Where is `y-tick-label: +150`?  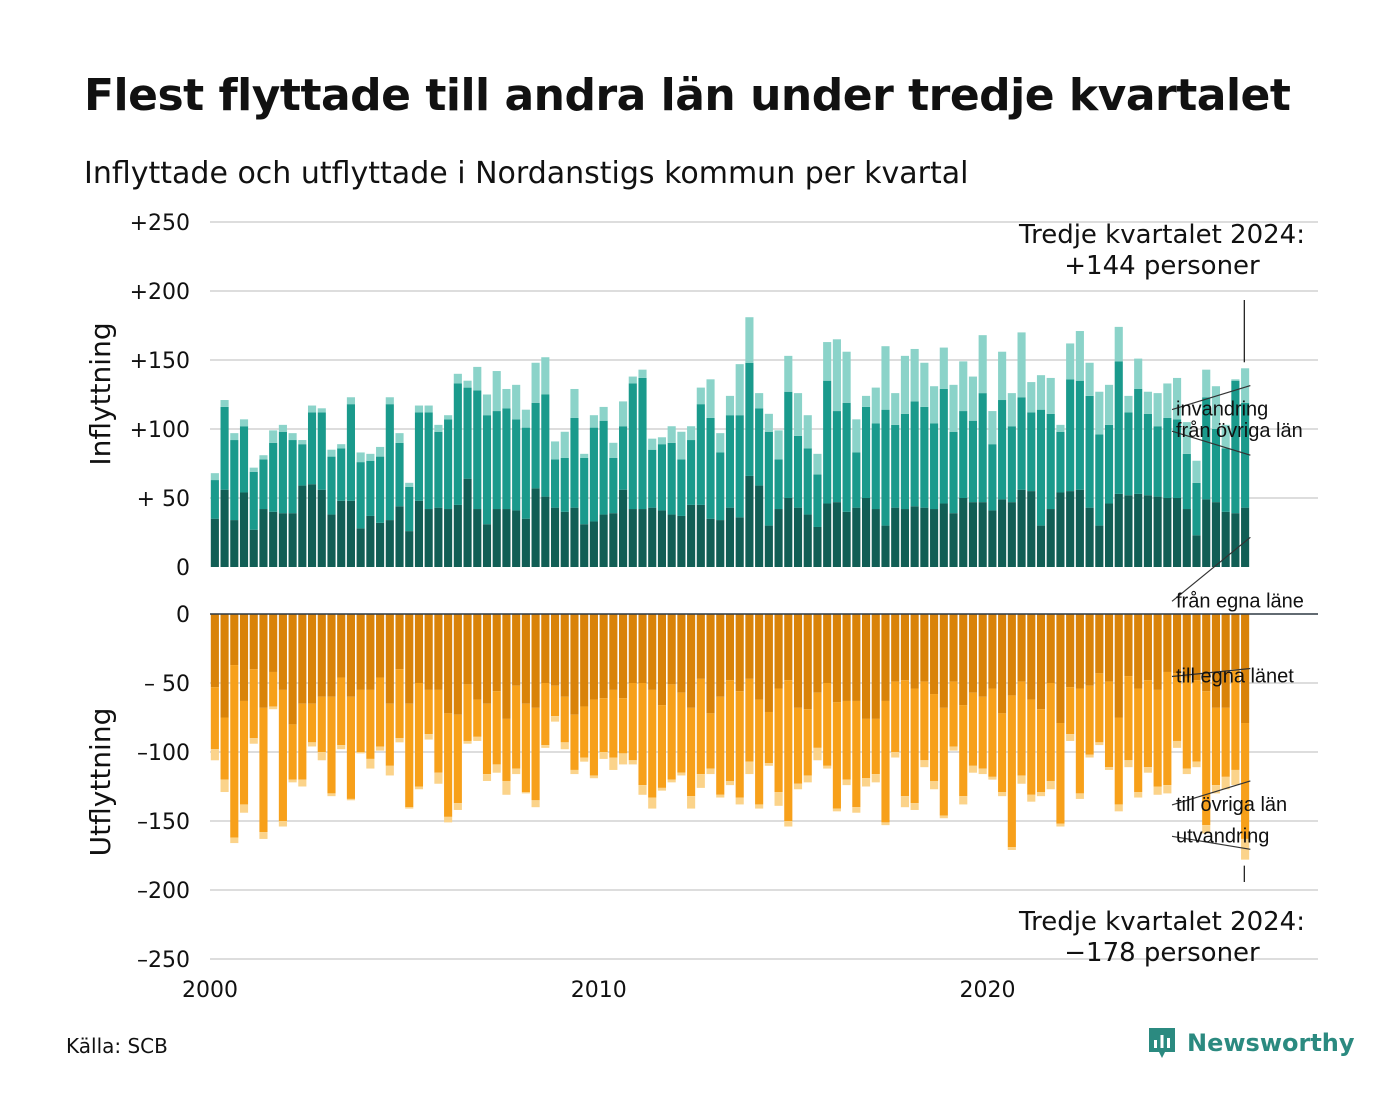 y-tick-label: +150 is located at coordinates (160, 361).